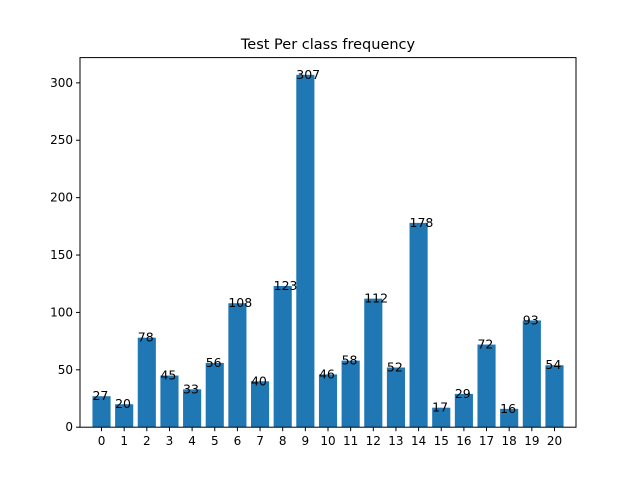 Image resolution: width=640 pixels, height=480 pixels. I want to click on y-axis: 0 50 100 150 200 250 300, so click(65, 255).